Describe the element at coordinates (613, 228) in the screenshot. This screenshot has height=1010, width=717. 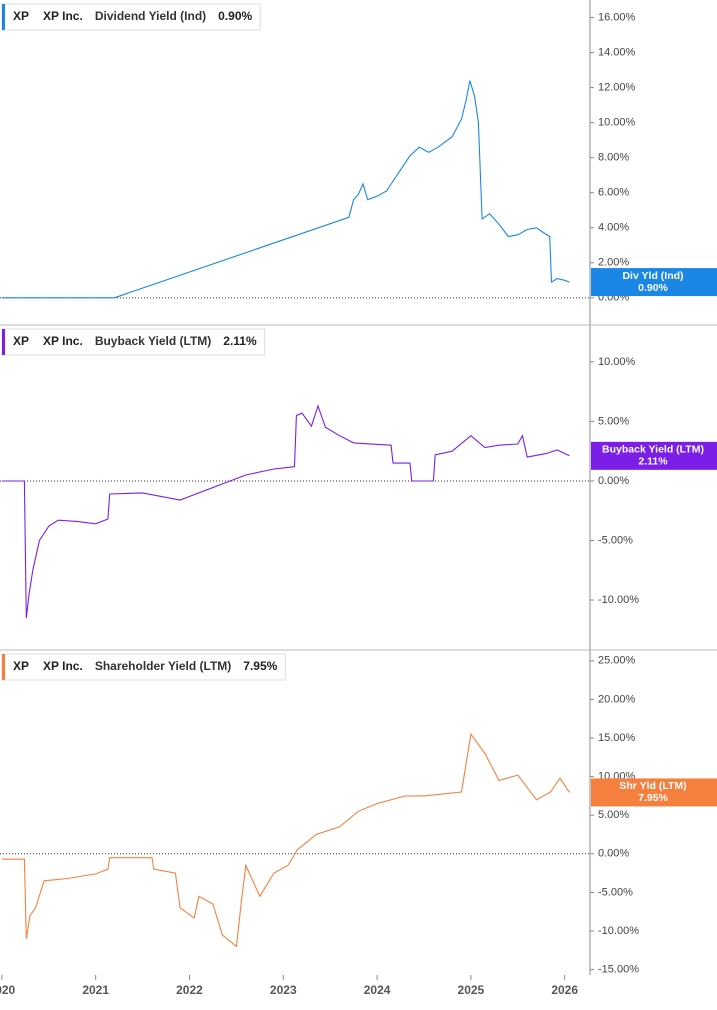
I see `y-tick-label: 4.00%` at that location.